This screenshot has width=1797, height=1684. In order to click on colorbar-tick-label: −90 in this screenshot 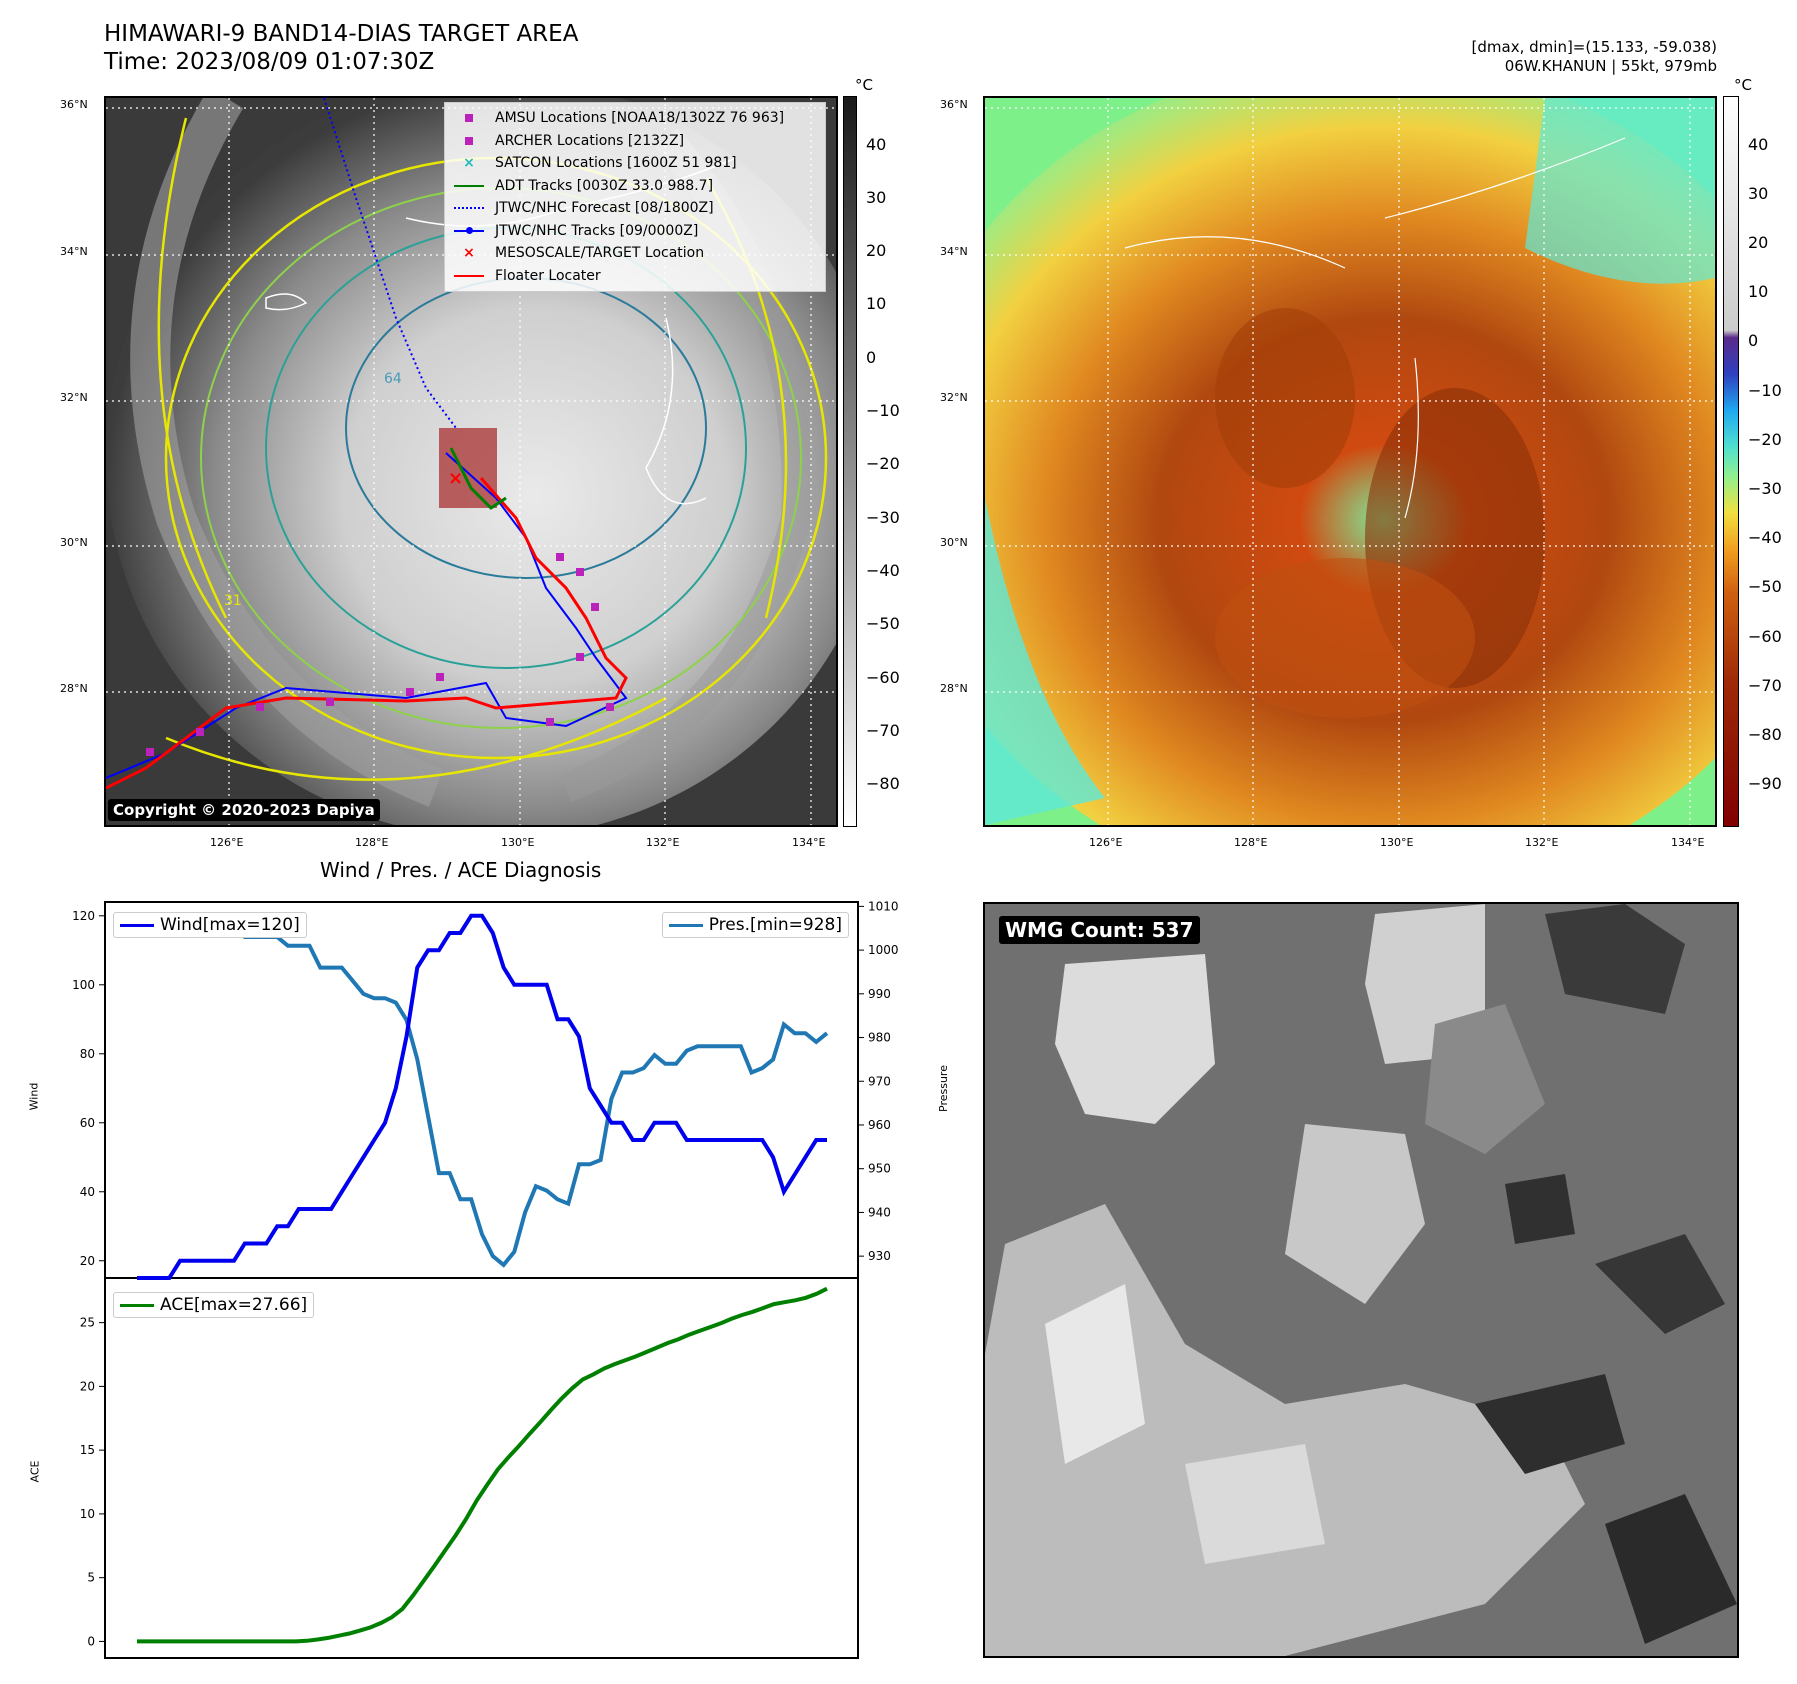, I will do `click(1765, 784)`.